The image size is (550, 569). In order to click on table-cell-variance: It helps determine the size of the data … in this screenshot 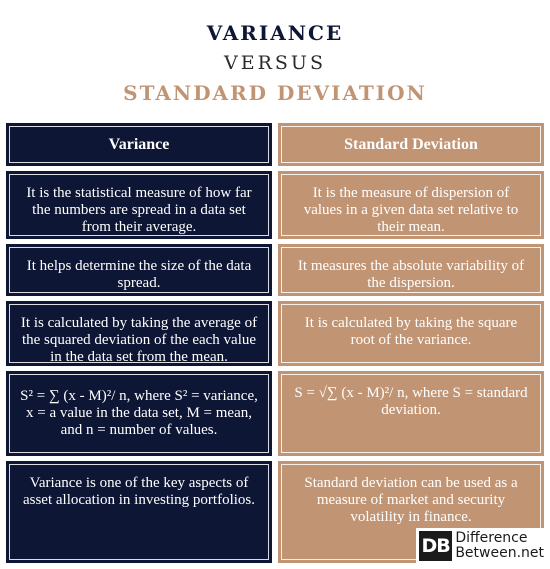, I will do `click(139, 270)`.